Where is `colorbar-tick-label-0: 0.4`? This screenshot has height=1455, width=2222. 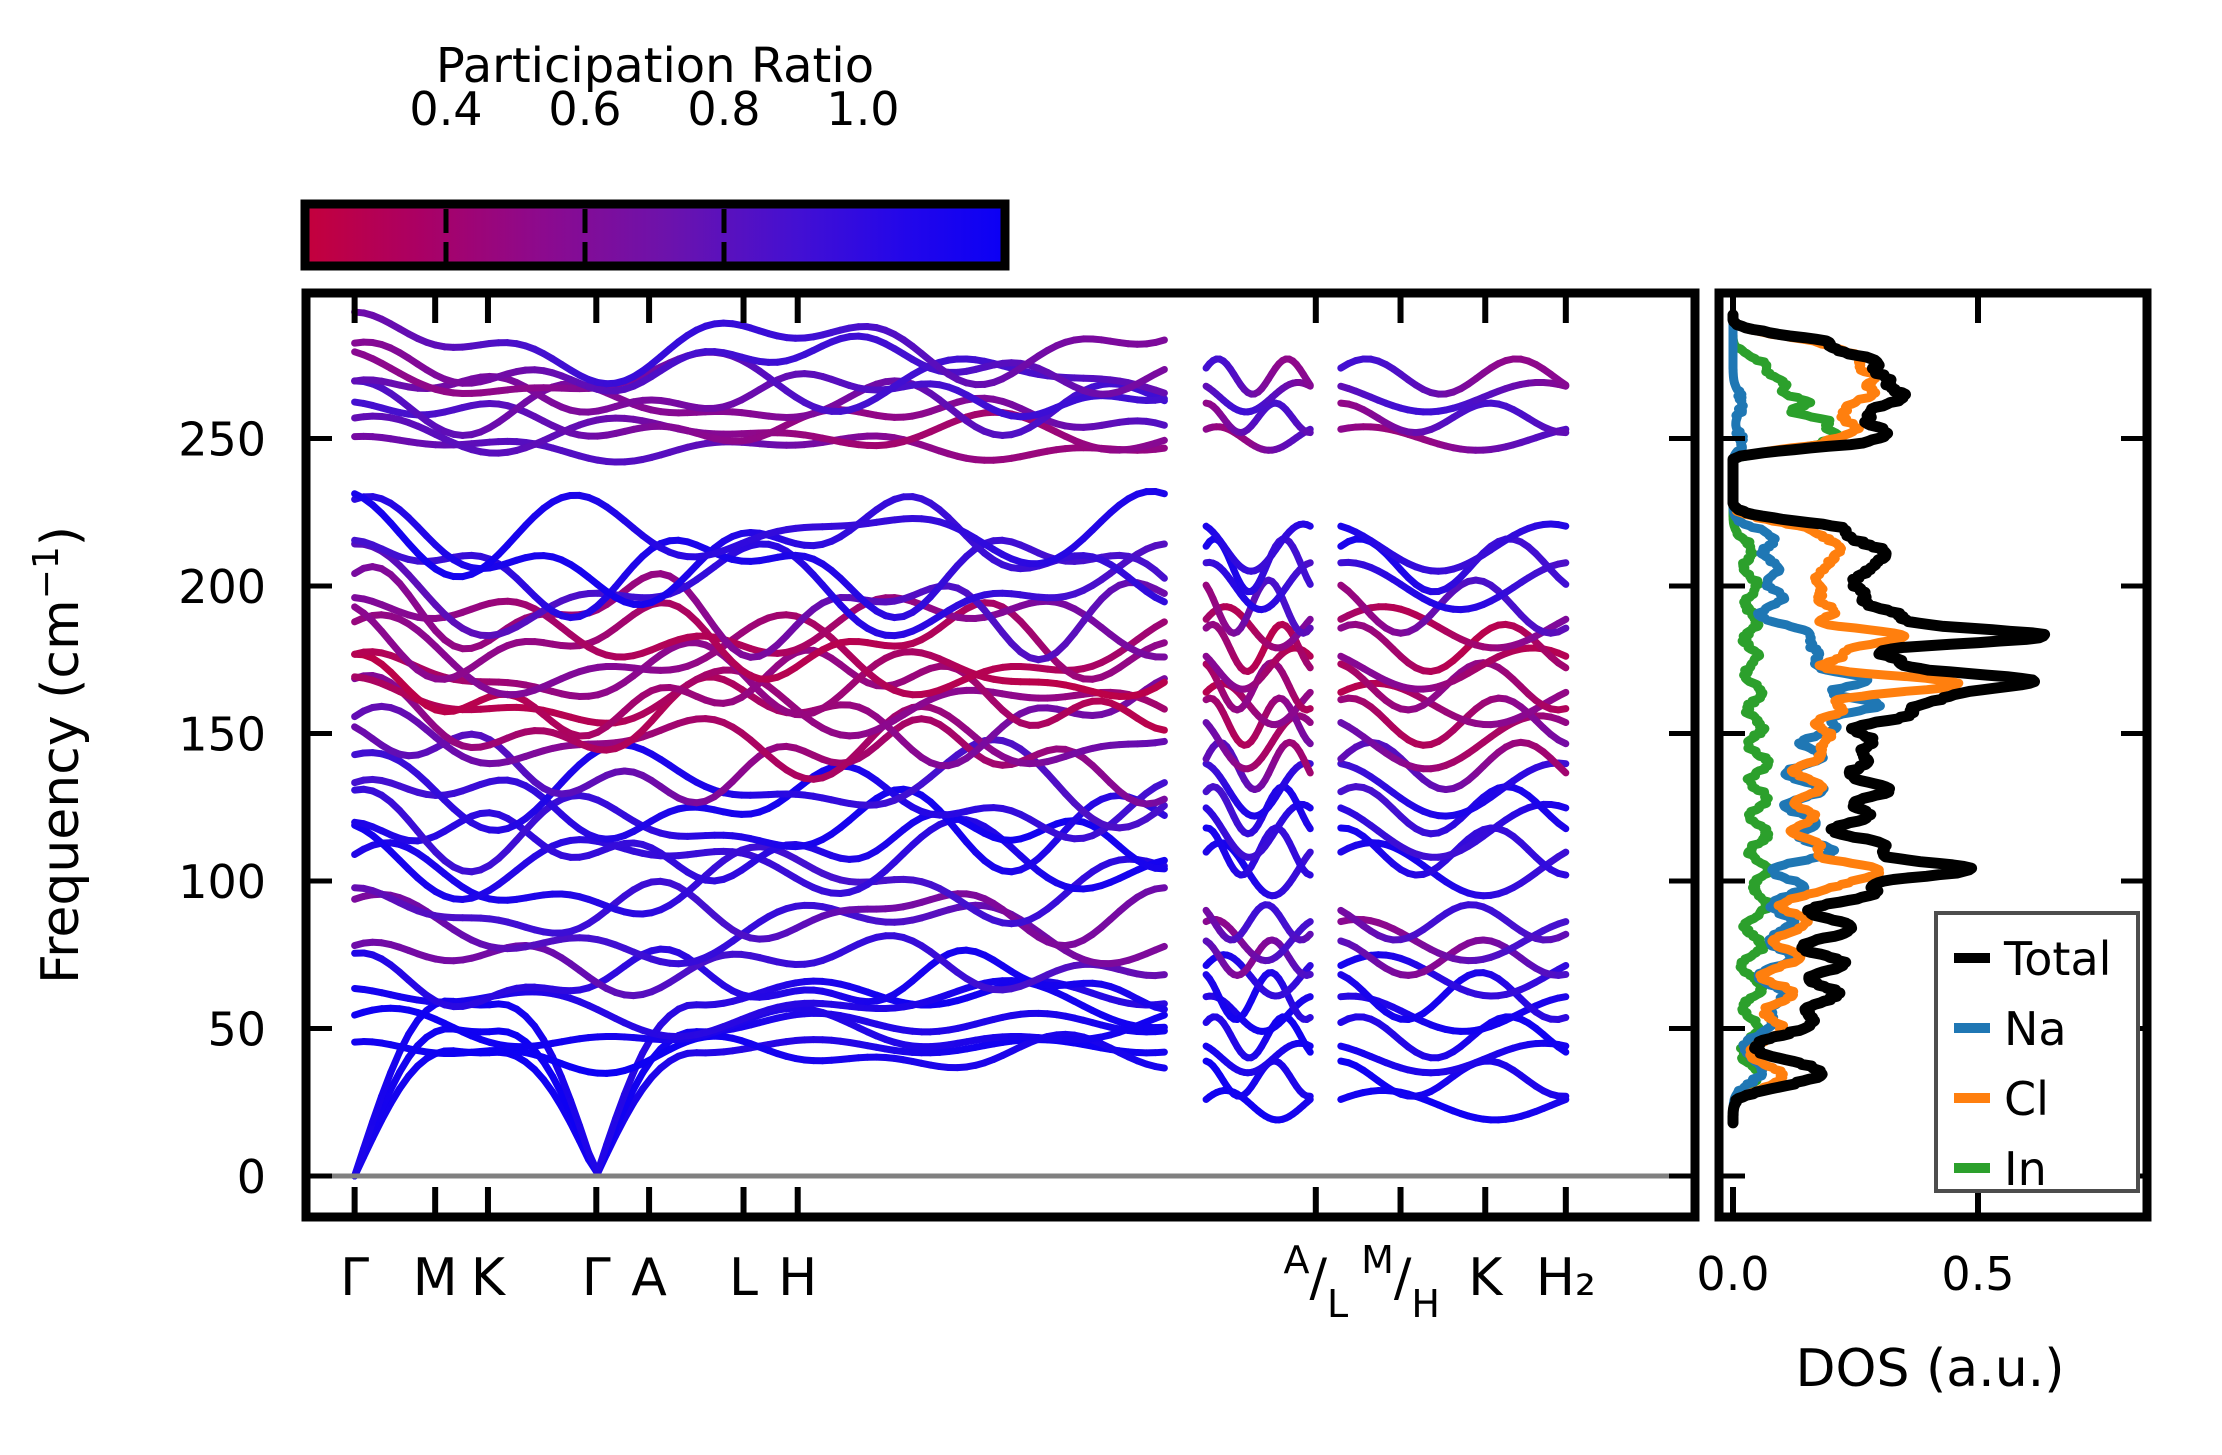
colorbar-tick-label-0: 0.4 is located at coordinates (445, 109).